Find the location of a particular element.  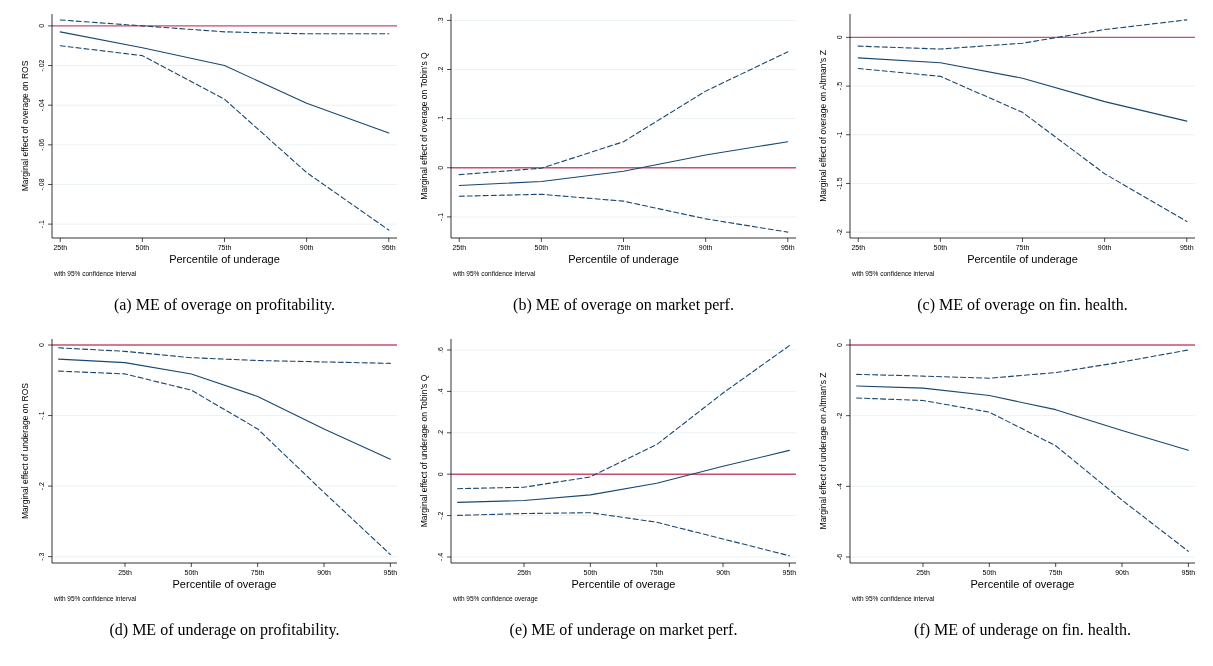

y-axis-title: Marginal effect of overage on ROS is located at coordinates (25, 126).